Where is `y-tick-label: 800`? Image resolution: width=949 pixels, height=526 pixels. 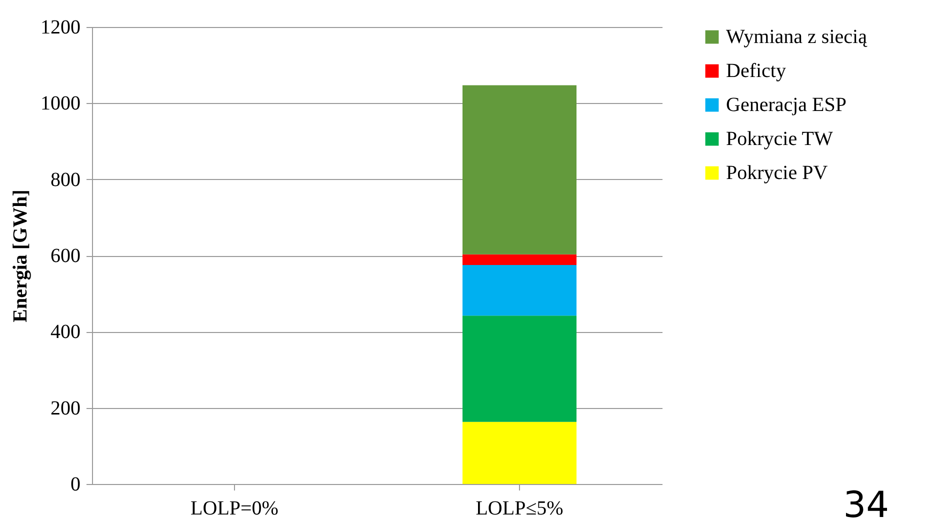
y-tick-label: 800 is located at coordinates (65, 179).